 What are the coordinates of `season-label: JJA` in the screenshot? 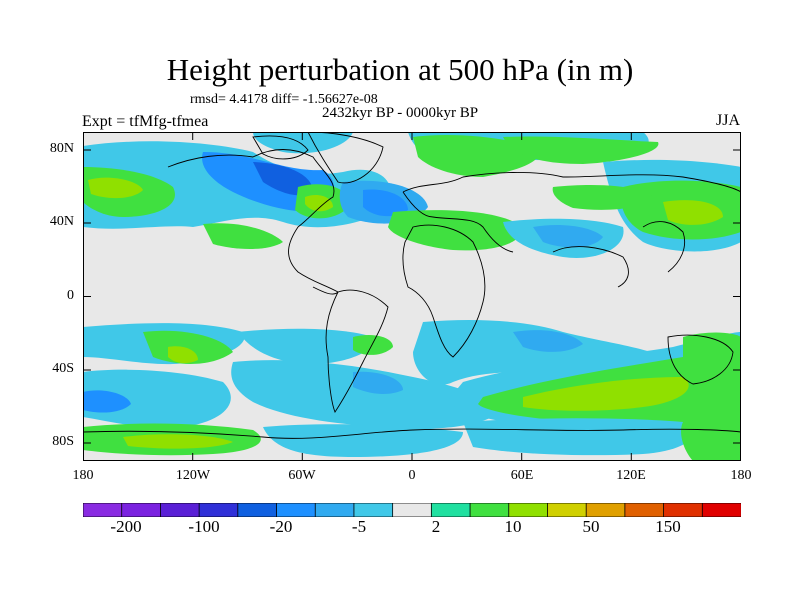 It's located at (728, 120).